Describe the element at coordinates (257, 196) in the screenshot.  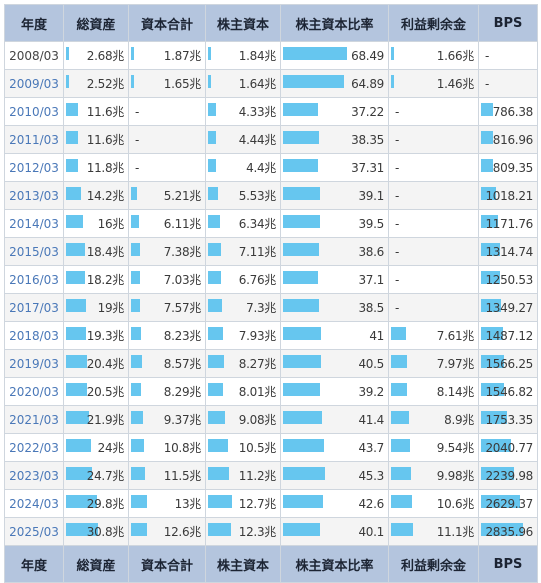
I see `cell-value: 5.53兆` at that location.